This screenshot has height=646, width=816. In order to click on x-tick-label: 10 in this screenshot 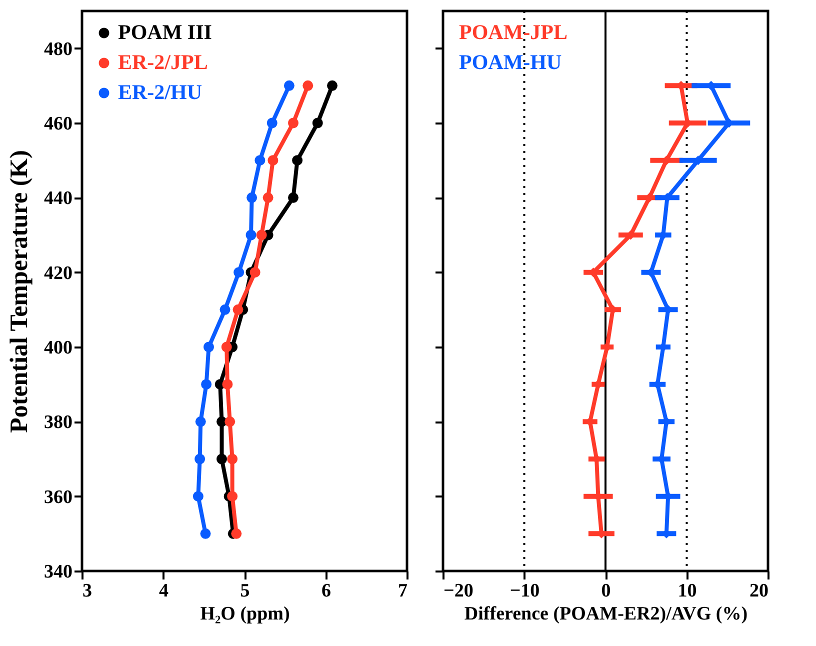, I will do `click(687, 591)`.